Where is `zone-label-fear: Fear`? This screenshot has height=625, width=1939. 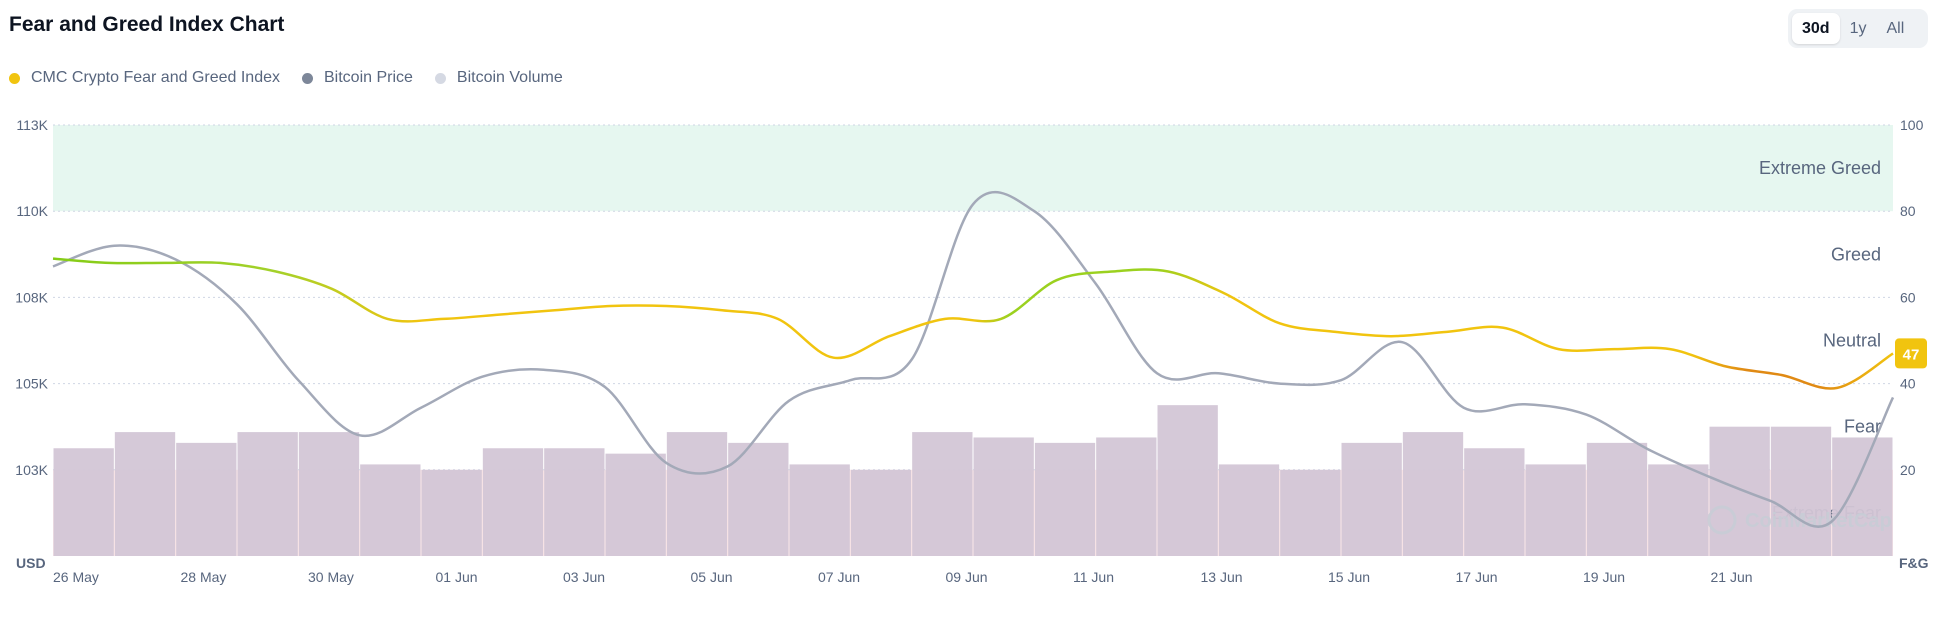
zone-label-fear: Fear is located at coordinates (1862, 427).